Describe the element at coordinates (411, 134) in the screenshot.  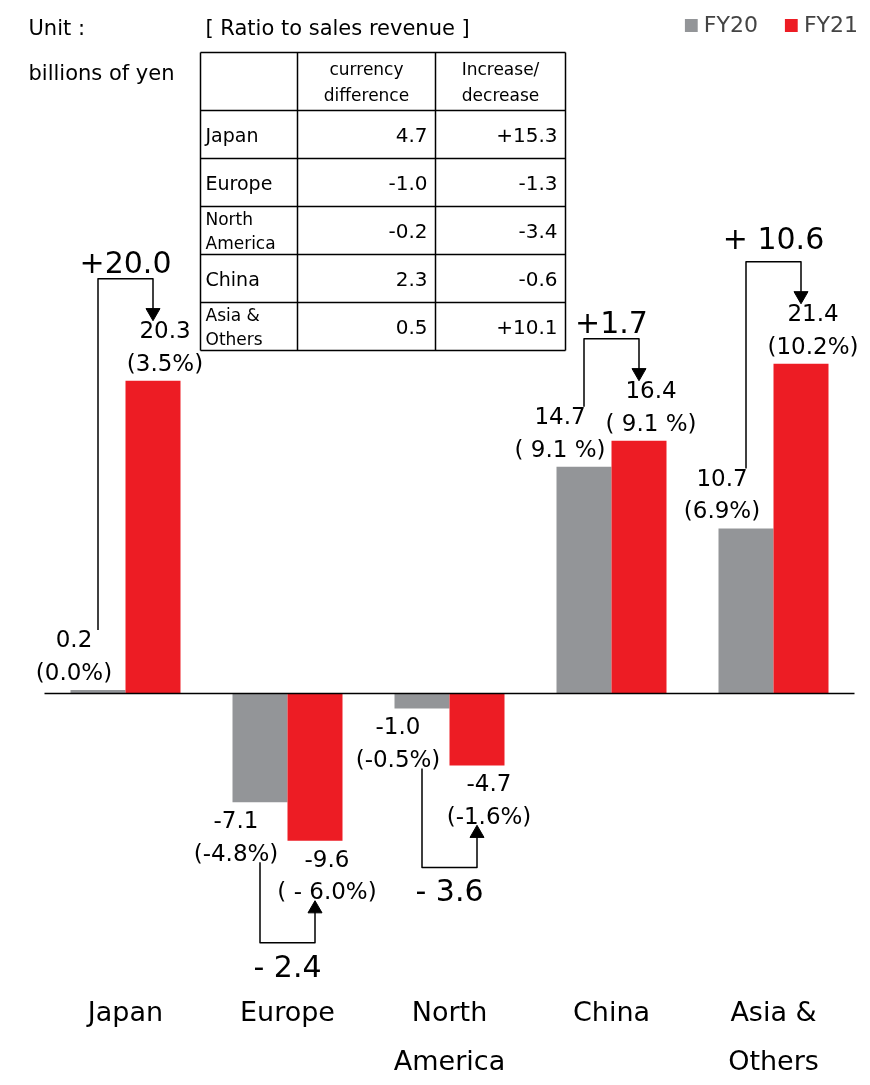
I see `annotation: 4.7` at that location.